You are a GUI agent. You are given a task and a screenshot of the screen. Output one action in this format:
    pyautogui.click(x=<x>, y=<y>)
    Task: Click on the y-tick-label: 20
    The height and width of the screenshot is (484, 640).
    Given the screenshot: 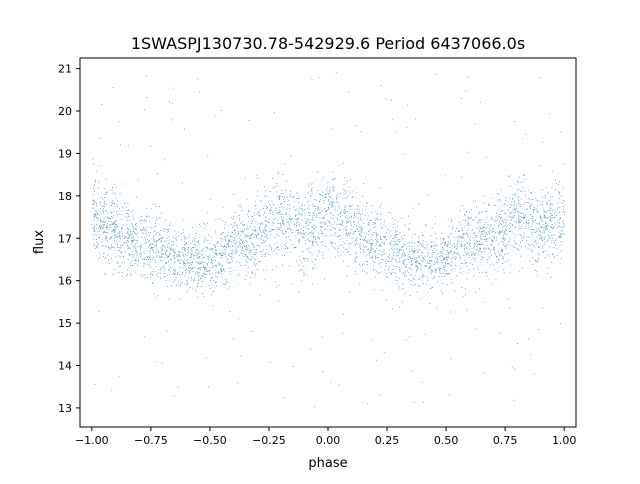 What is the action you would take?
    pyautogui.click(x=65, y=111)
    